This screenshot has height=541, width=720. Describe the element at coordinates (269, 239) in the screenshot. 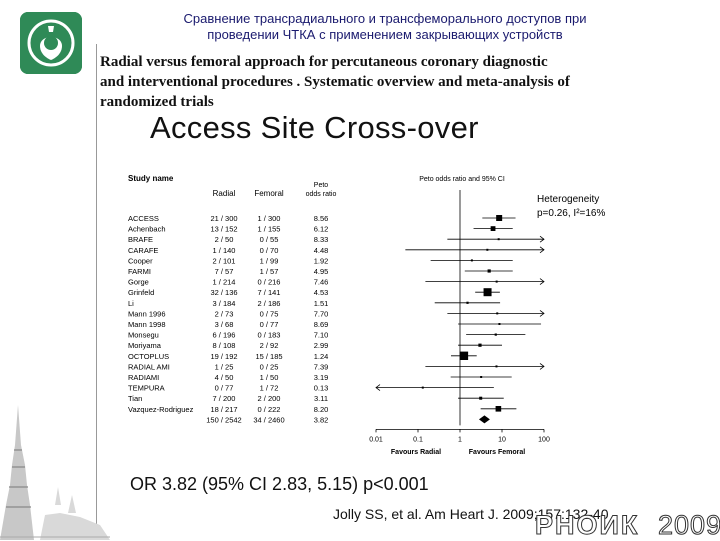

I see `femoral-events-cell: 0 / 55` at that location.